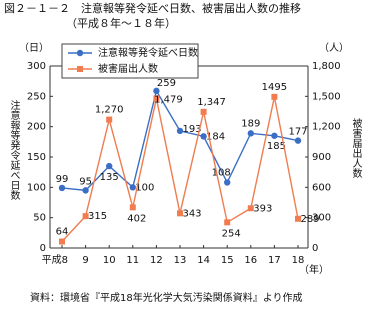 This screenshot has height=313, width=372. What do you see at coordinates (211, 102) in the screenshot?
I see `data-label: 1,347` at bounding box center [211, 102].